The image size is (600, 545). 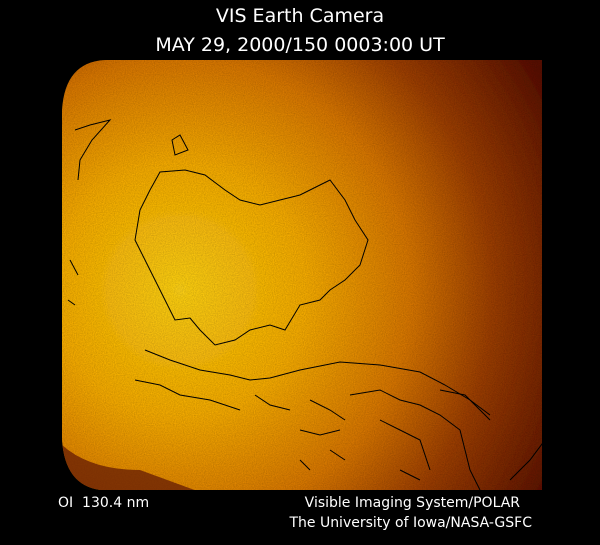 What do you see at coordinates (413, 503) in the screenshot?
I see `instrument-label: Visible Imaging System/POLAR` at bounding box center [413, 503].